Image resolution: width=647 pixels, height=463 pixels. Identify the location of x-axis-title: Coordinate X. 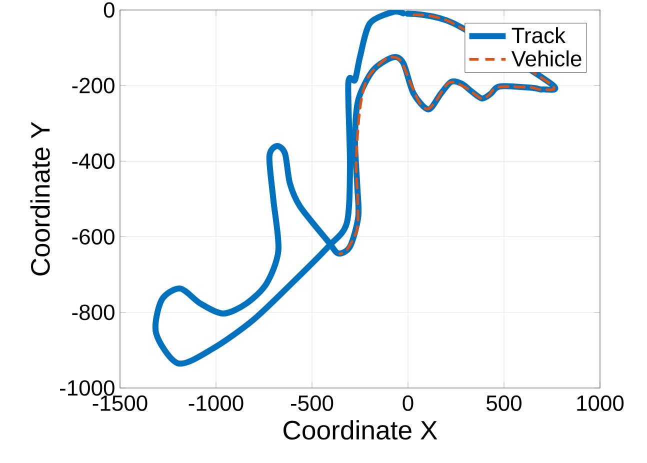
(361, 430).